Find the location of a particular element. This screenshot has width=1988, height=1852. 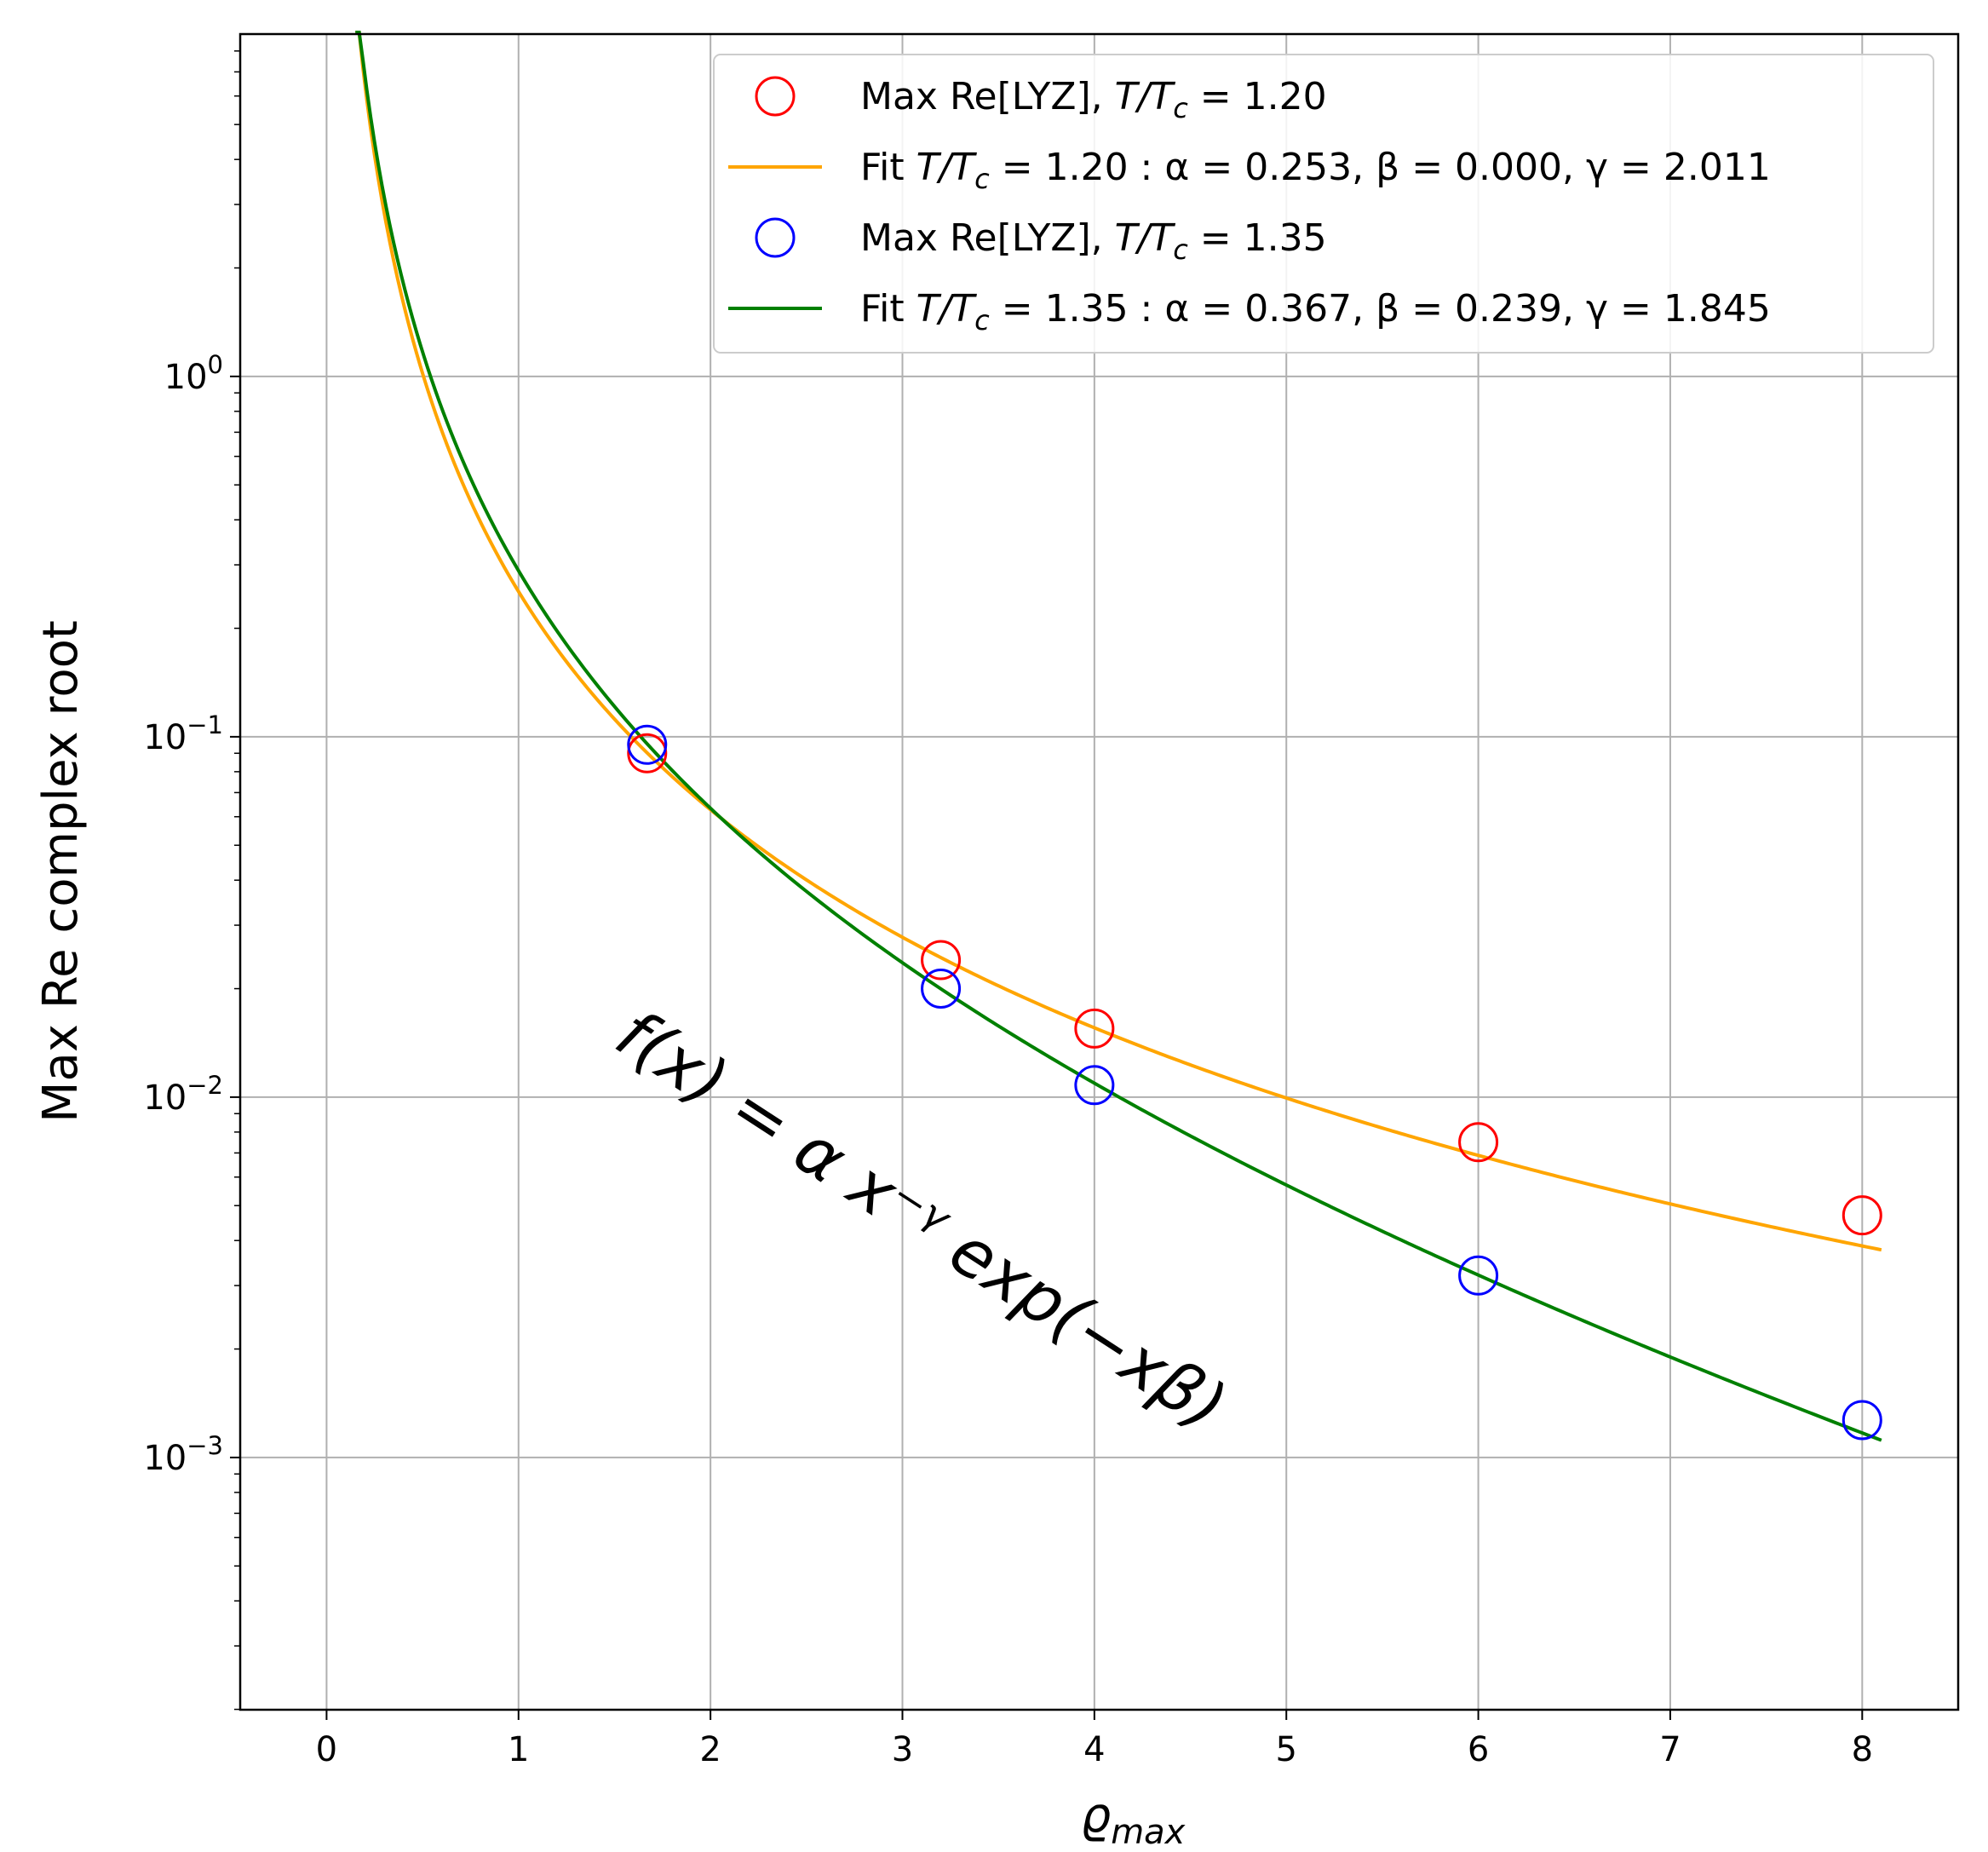

legend-box is located at coordinates (1324, 204).